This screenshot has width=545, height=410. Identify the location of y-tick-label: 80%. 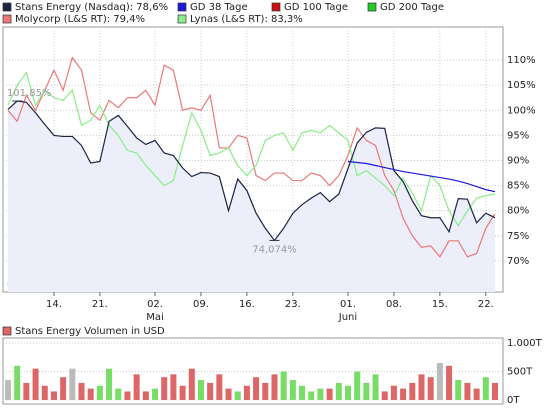
(518, 211).